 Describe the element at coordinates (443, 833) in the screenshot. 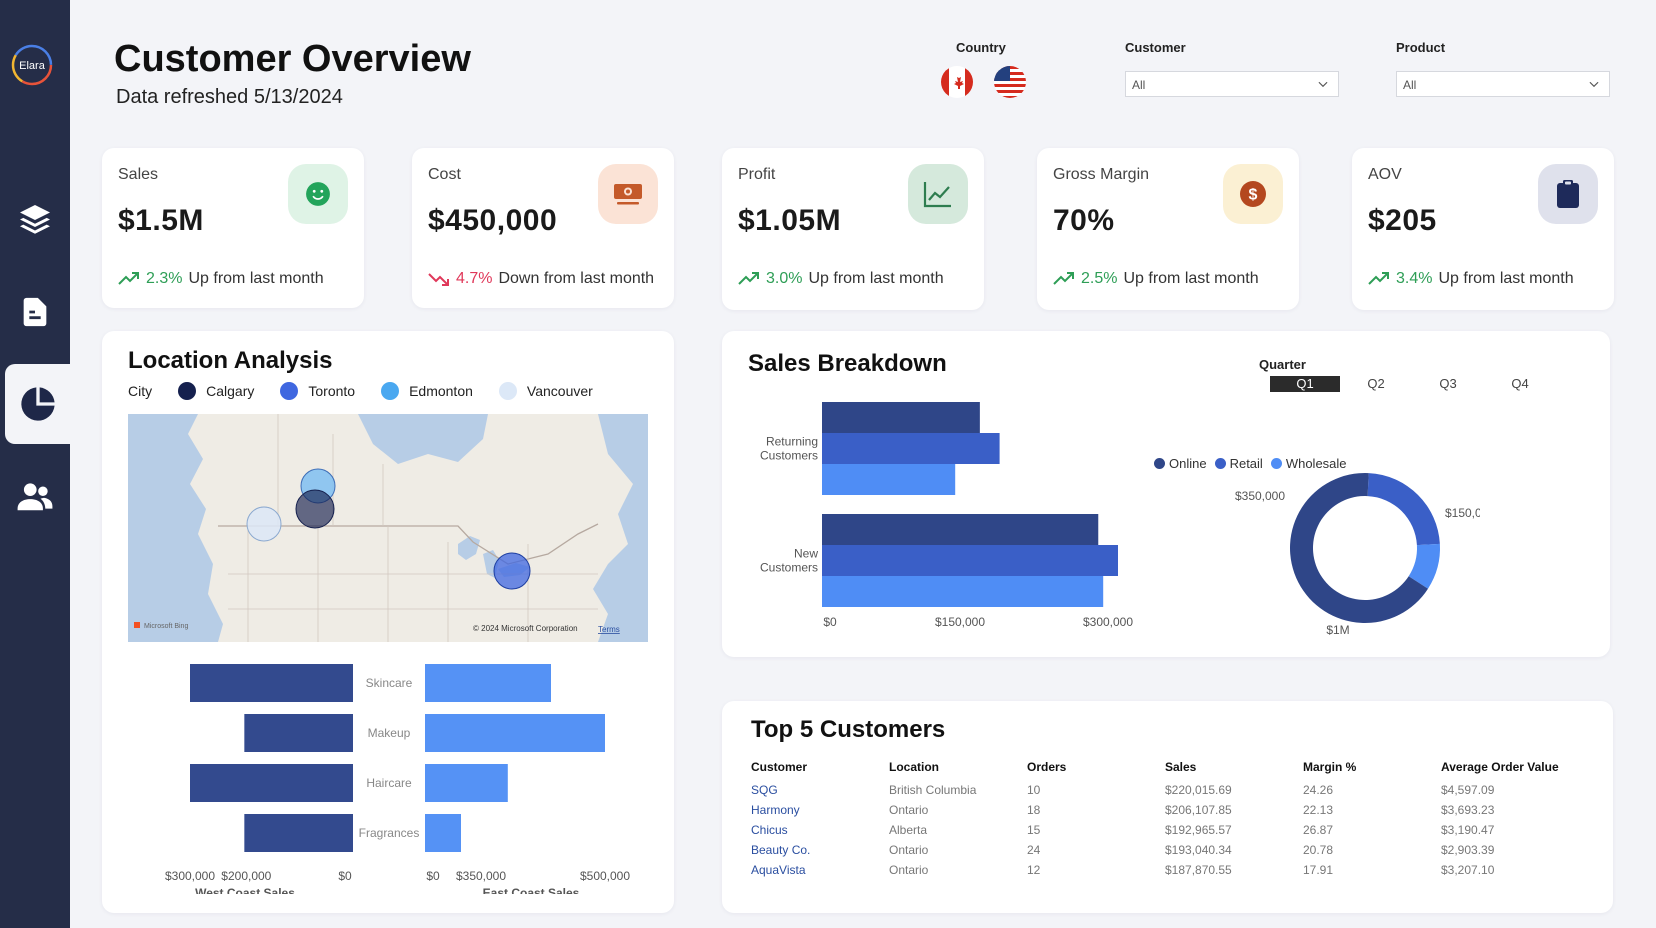

I see `east-bar-fragrances` at that location.